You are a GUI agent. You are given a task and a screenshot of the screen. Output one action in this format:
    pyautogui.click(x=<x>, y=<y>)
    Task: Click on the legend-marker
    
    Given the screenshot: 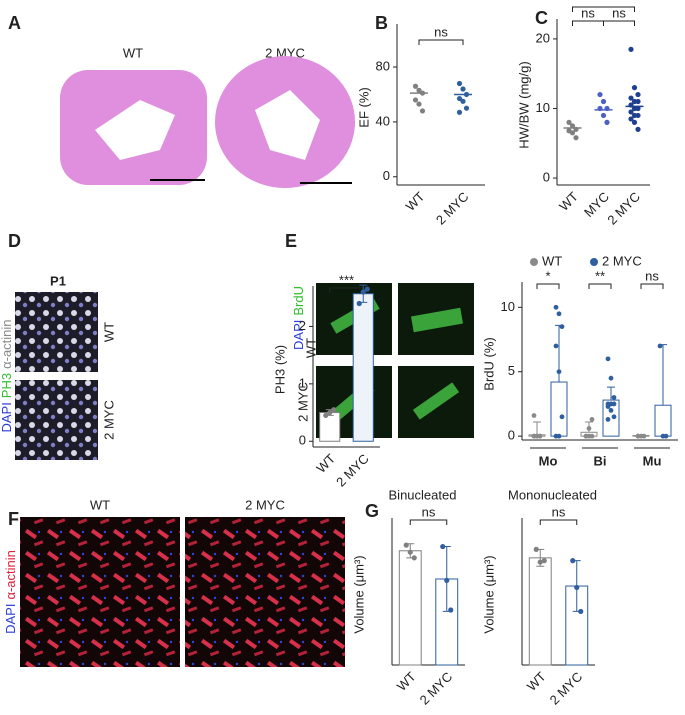 What is the action you would take?
    pyautogui.click(x=594, y=262)
    